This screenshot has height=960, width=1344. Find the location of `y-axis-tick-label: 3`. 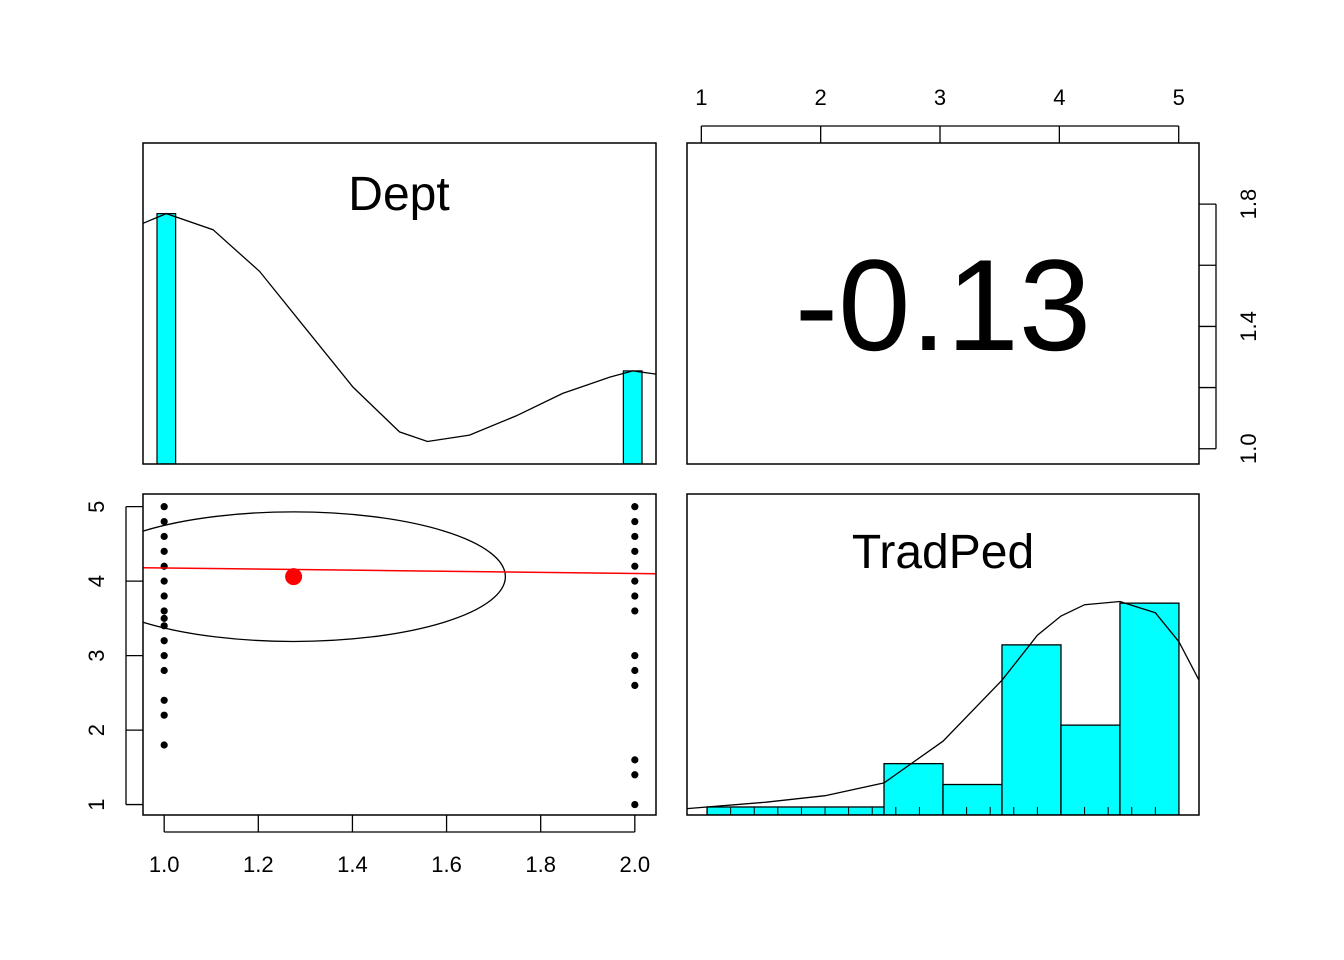

y-axis-tick-label: 3 is located at coordinates (96, 655).